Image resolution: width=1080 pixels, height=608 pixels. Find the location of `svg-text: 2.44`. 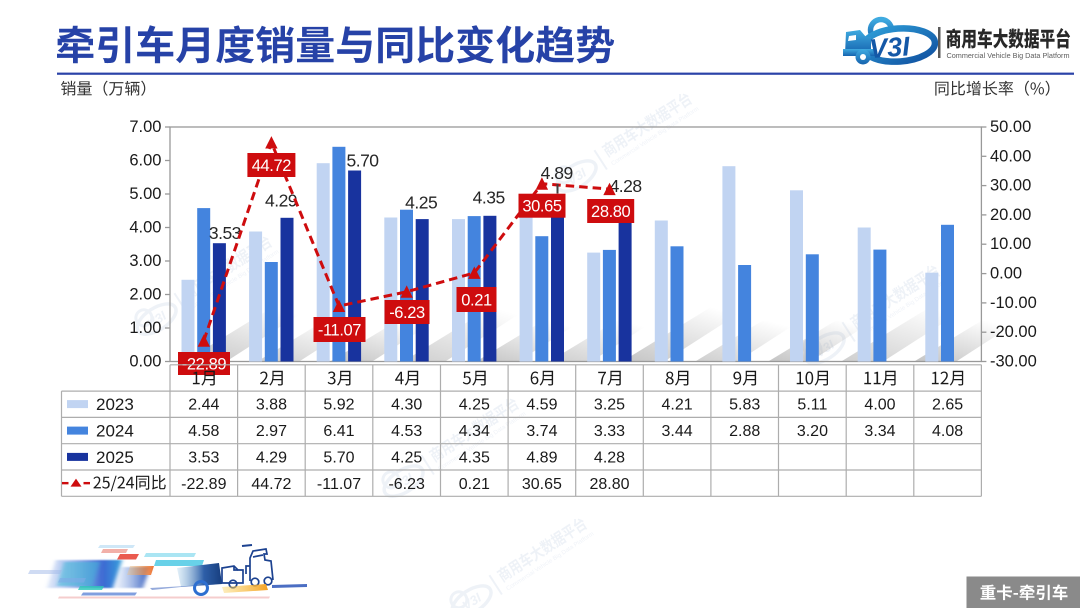

svg-text: 2.44 is located at coordinates (203, 405).